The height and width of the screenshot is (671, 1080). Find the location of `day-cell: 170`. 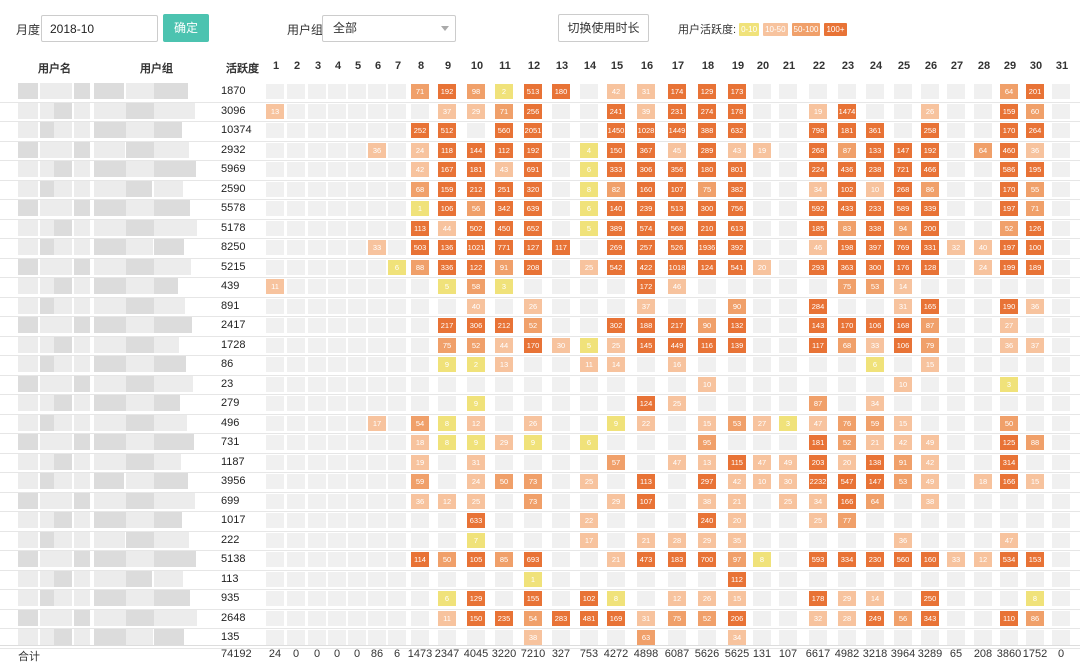

day-cell: 170 is located at coordinates (1009, 189).